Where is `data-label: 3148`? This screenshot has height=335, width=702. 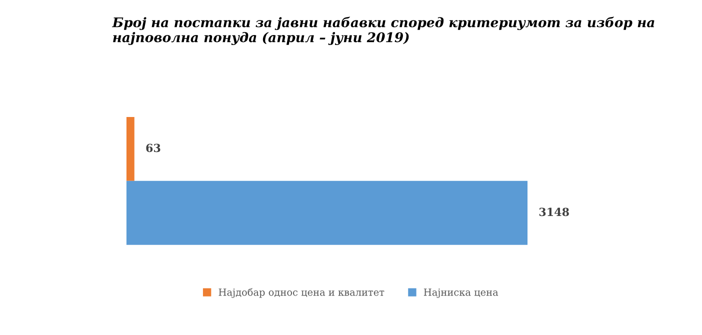 data-label: 3148 is located at coordinates (554, 212).